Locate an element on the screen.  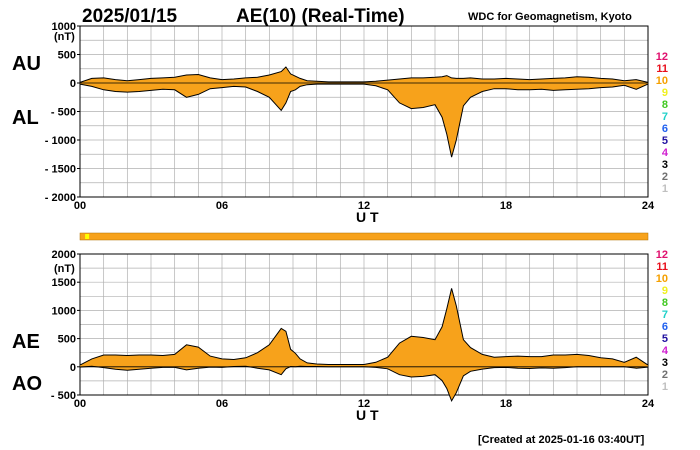
au-label: AU is located at coordinates (26, 64).